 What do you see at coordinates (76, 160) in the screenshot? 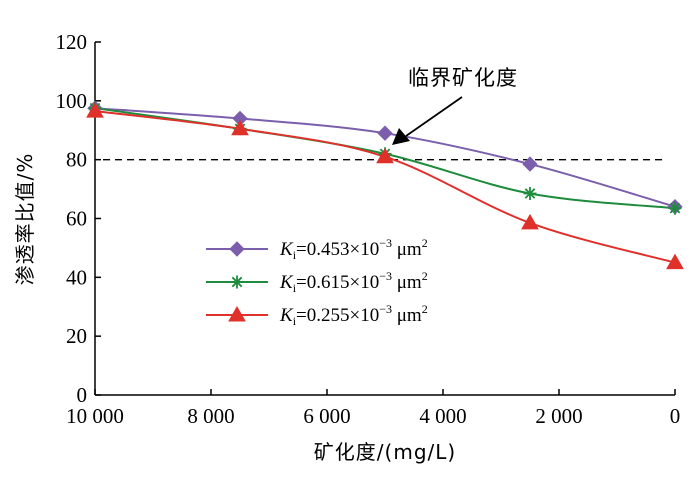
I see `y-tick-label: 80` at bounding box center [76, 160].